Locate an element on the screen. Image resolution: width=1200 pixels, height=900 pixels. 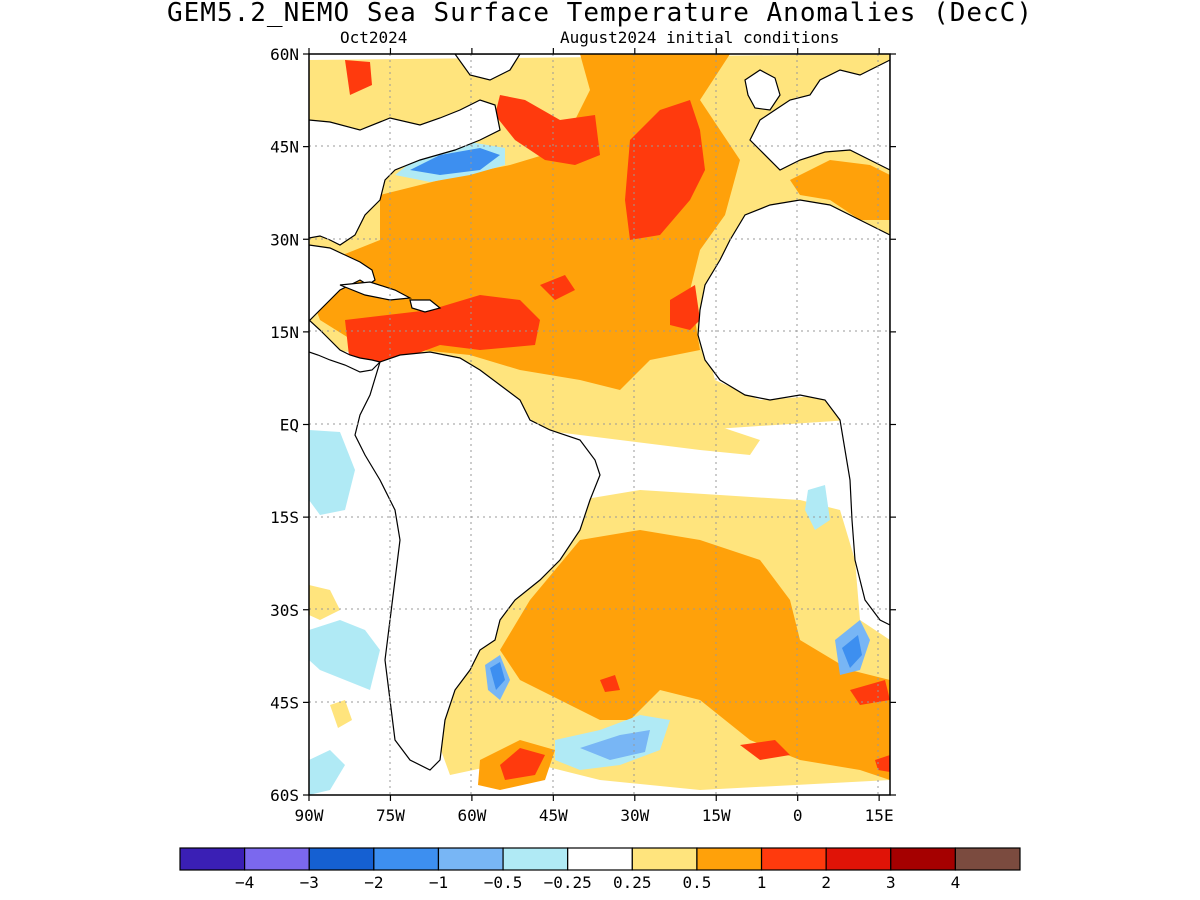
cuba-land is located at coordinates (376, 291).